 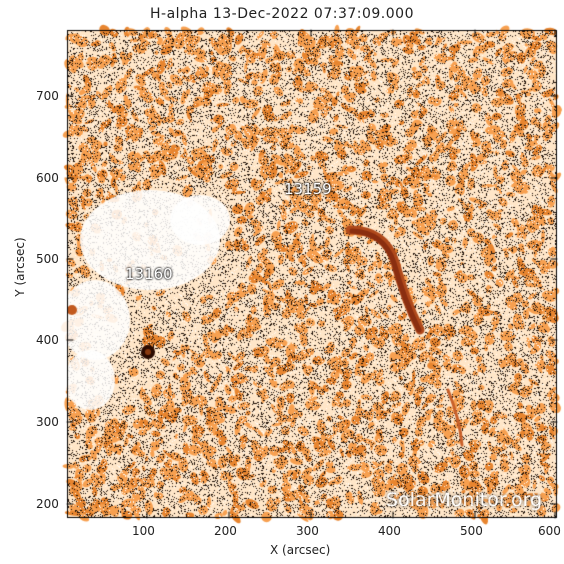 I want to click on region-label-13159: 13159, so click(x=308, y=189).